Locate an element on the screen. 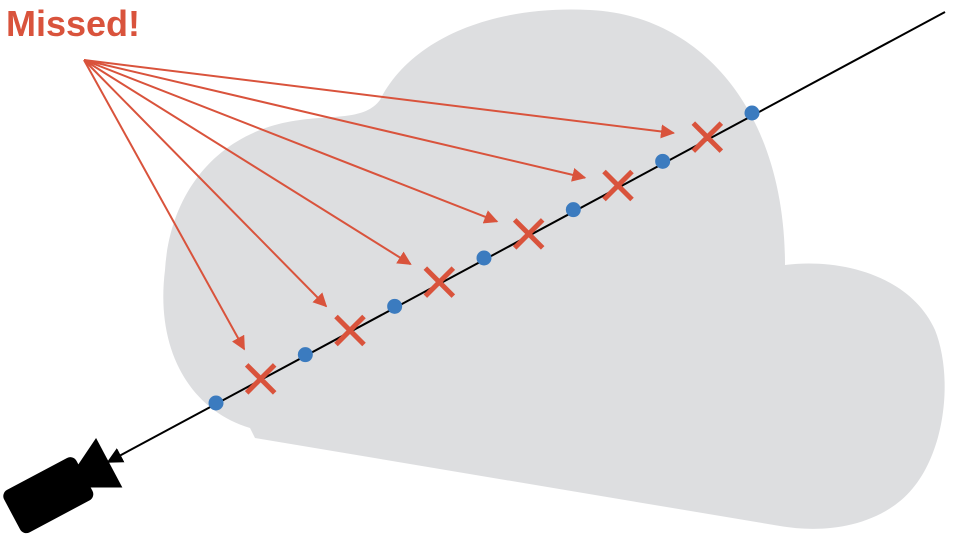  missed-label: Missed! is located at coordinates (73, 23).